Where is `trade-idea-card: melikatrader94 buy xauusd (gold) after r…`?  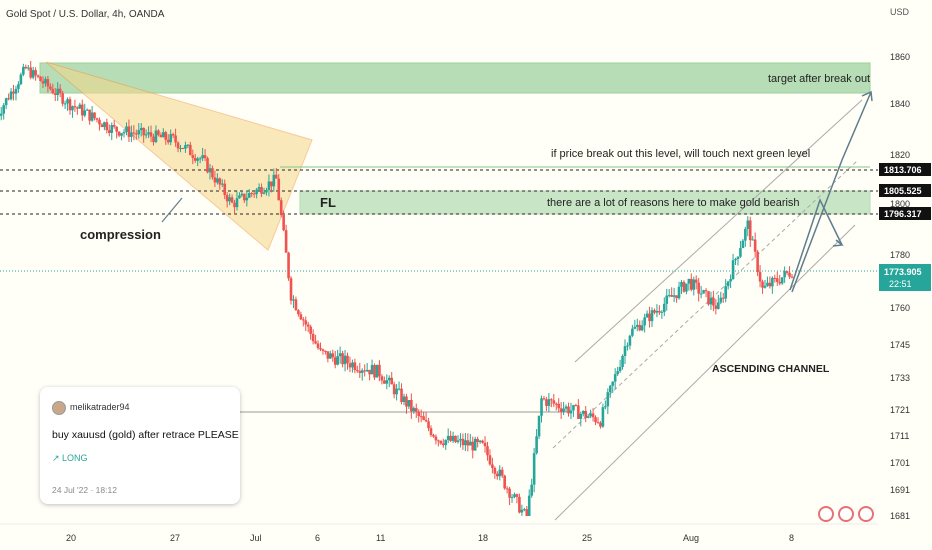 trade-idea-card: melikatrader94 buy xauusd (gold) after r… is located at coordinates (140, 445).